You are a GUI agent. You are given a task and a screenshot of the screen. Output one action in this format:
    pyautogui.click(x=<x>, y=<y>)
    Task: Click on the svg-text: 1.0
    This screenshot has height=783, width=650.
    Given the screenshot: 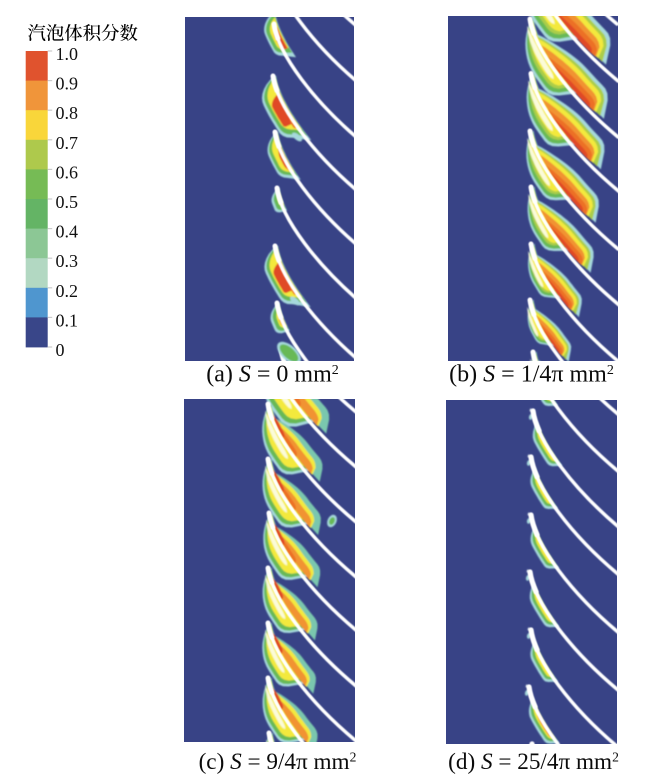 What is the action you would take?
    pyautogui.click(x=67, y=54)
    